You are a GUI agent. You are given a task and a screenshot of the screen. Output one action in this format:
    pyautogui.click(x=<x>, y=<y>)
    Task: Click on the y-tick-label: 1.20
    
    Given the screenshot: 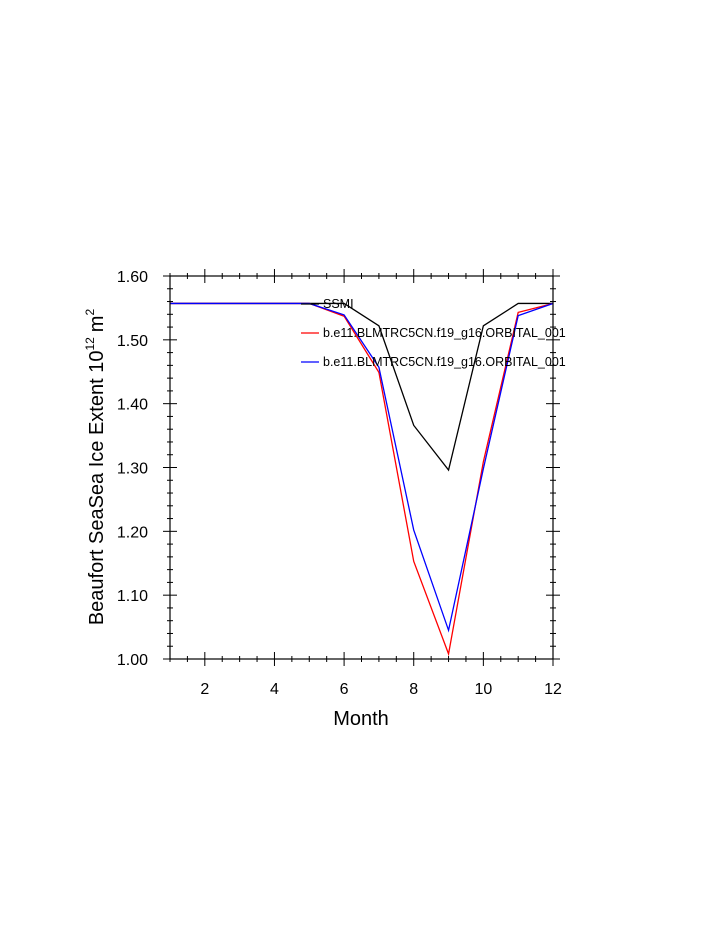 What is the action you would take?
    pyautogui.click(x=132, y=532)
    